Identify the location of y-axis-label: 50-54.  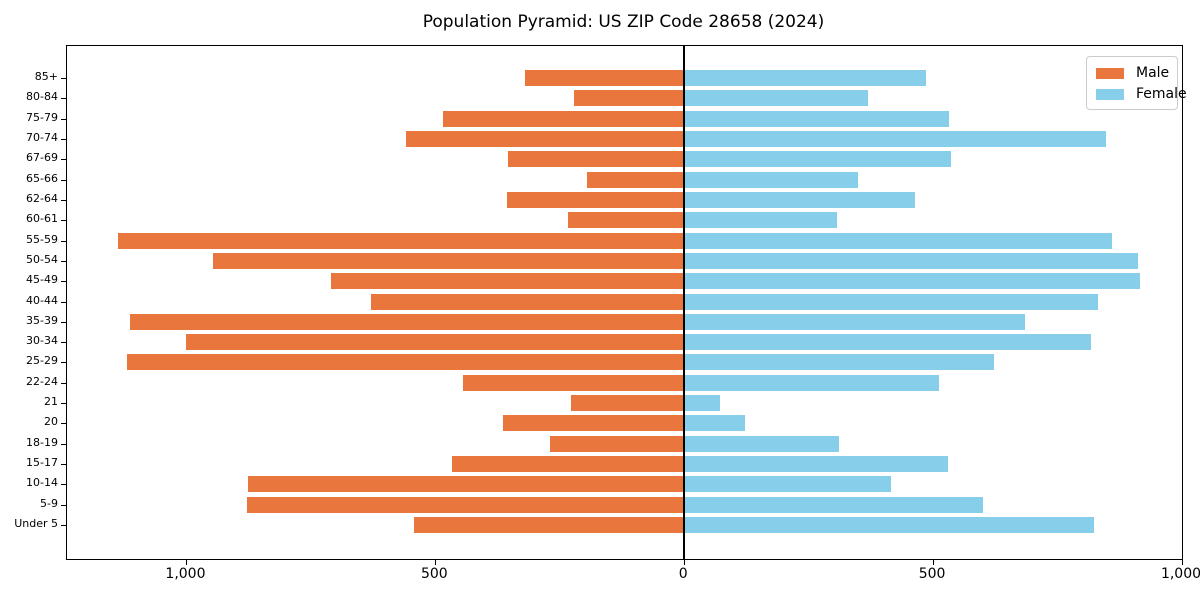
(42, 259).